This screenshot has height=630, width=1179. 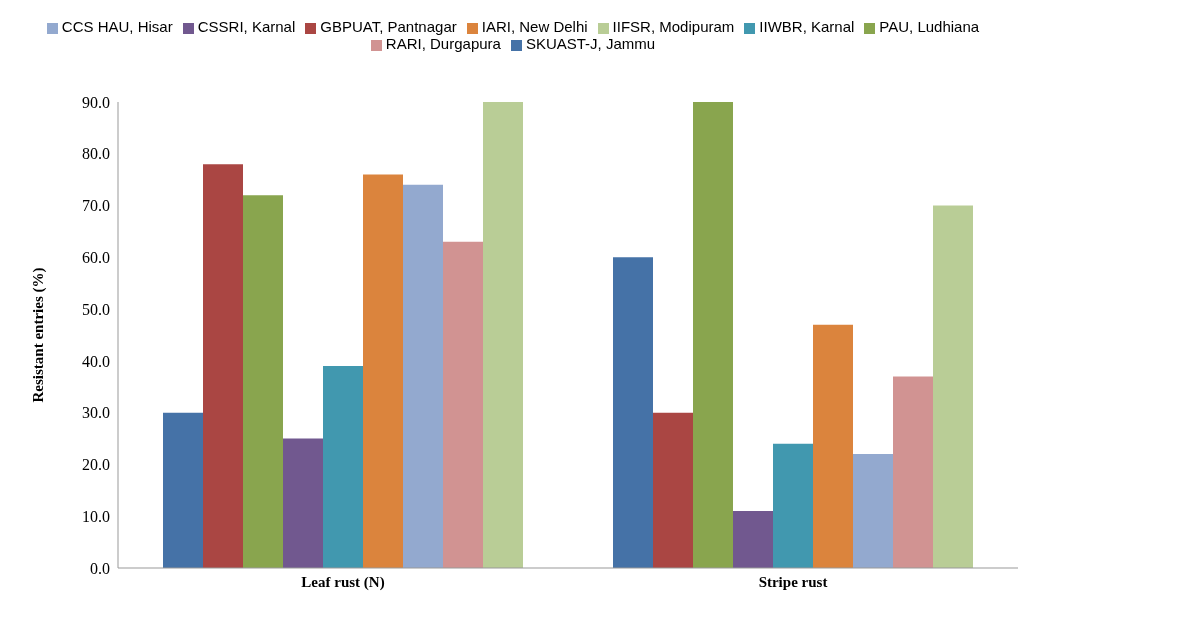 What do you see at coordinates (343, 582) in the screenshot?
I see `x-tick-label: Leaf rust (N)` at bounding box center [343, 582].